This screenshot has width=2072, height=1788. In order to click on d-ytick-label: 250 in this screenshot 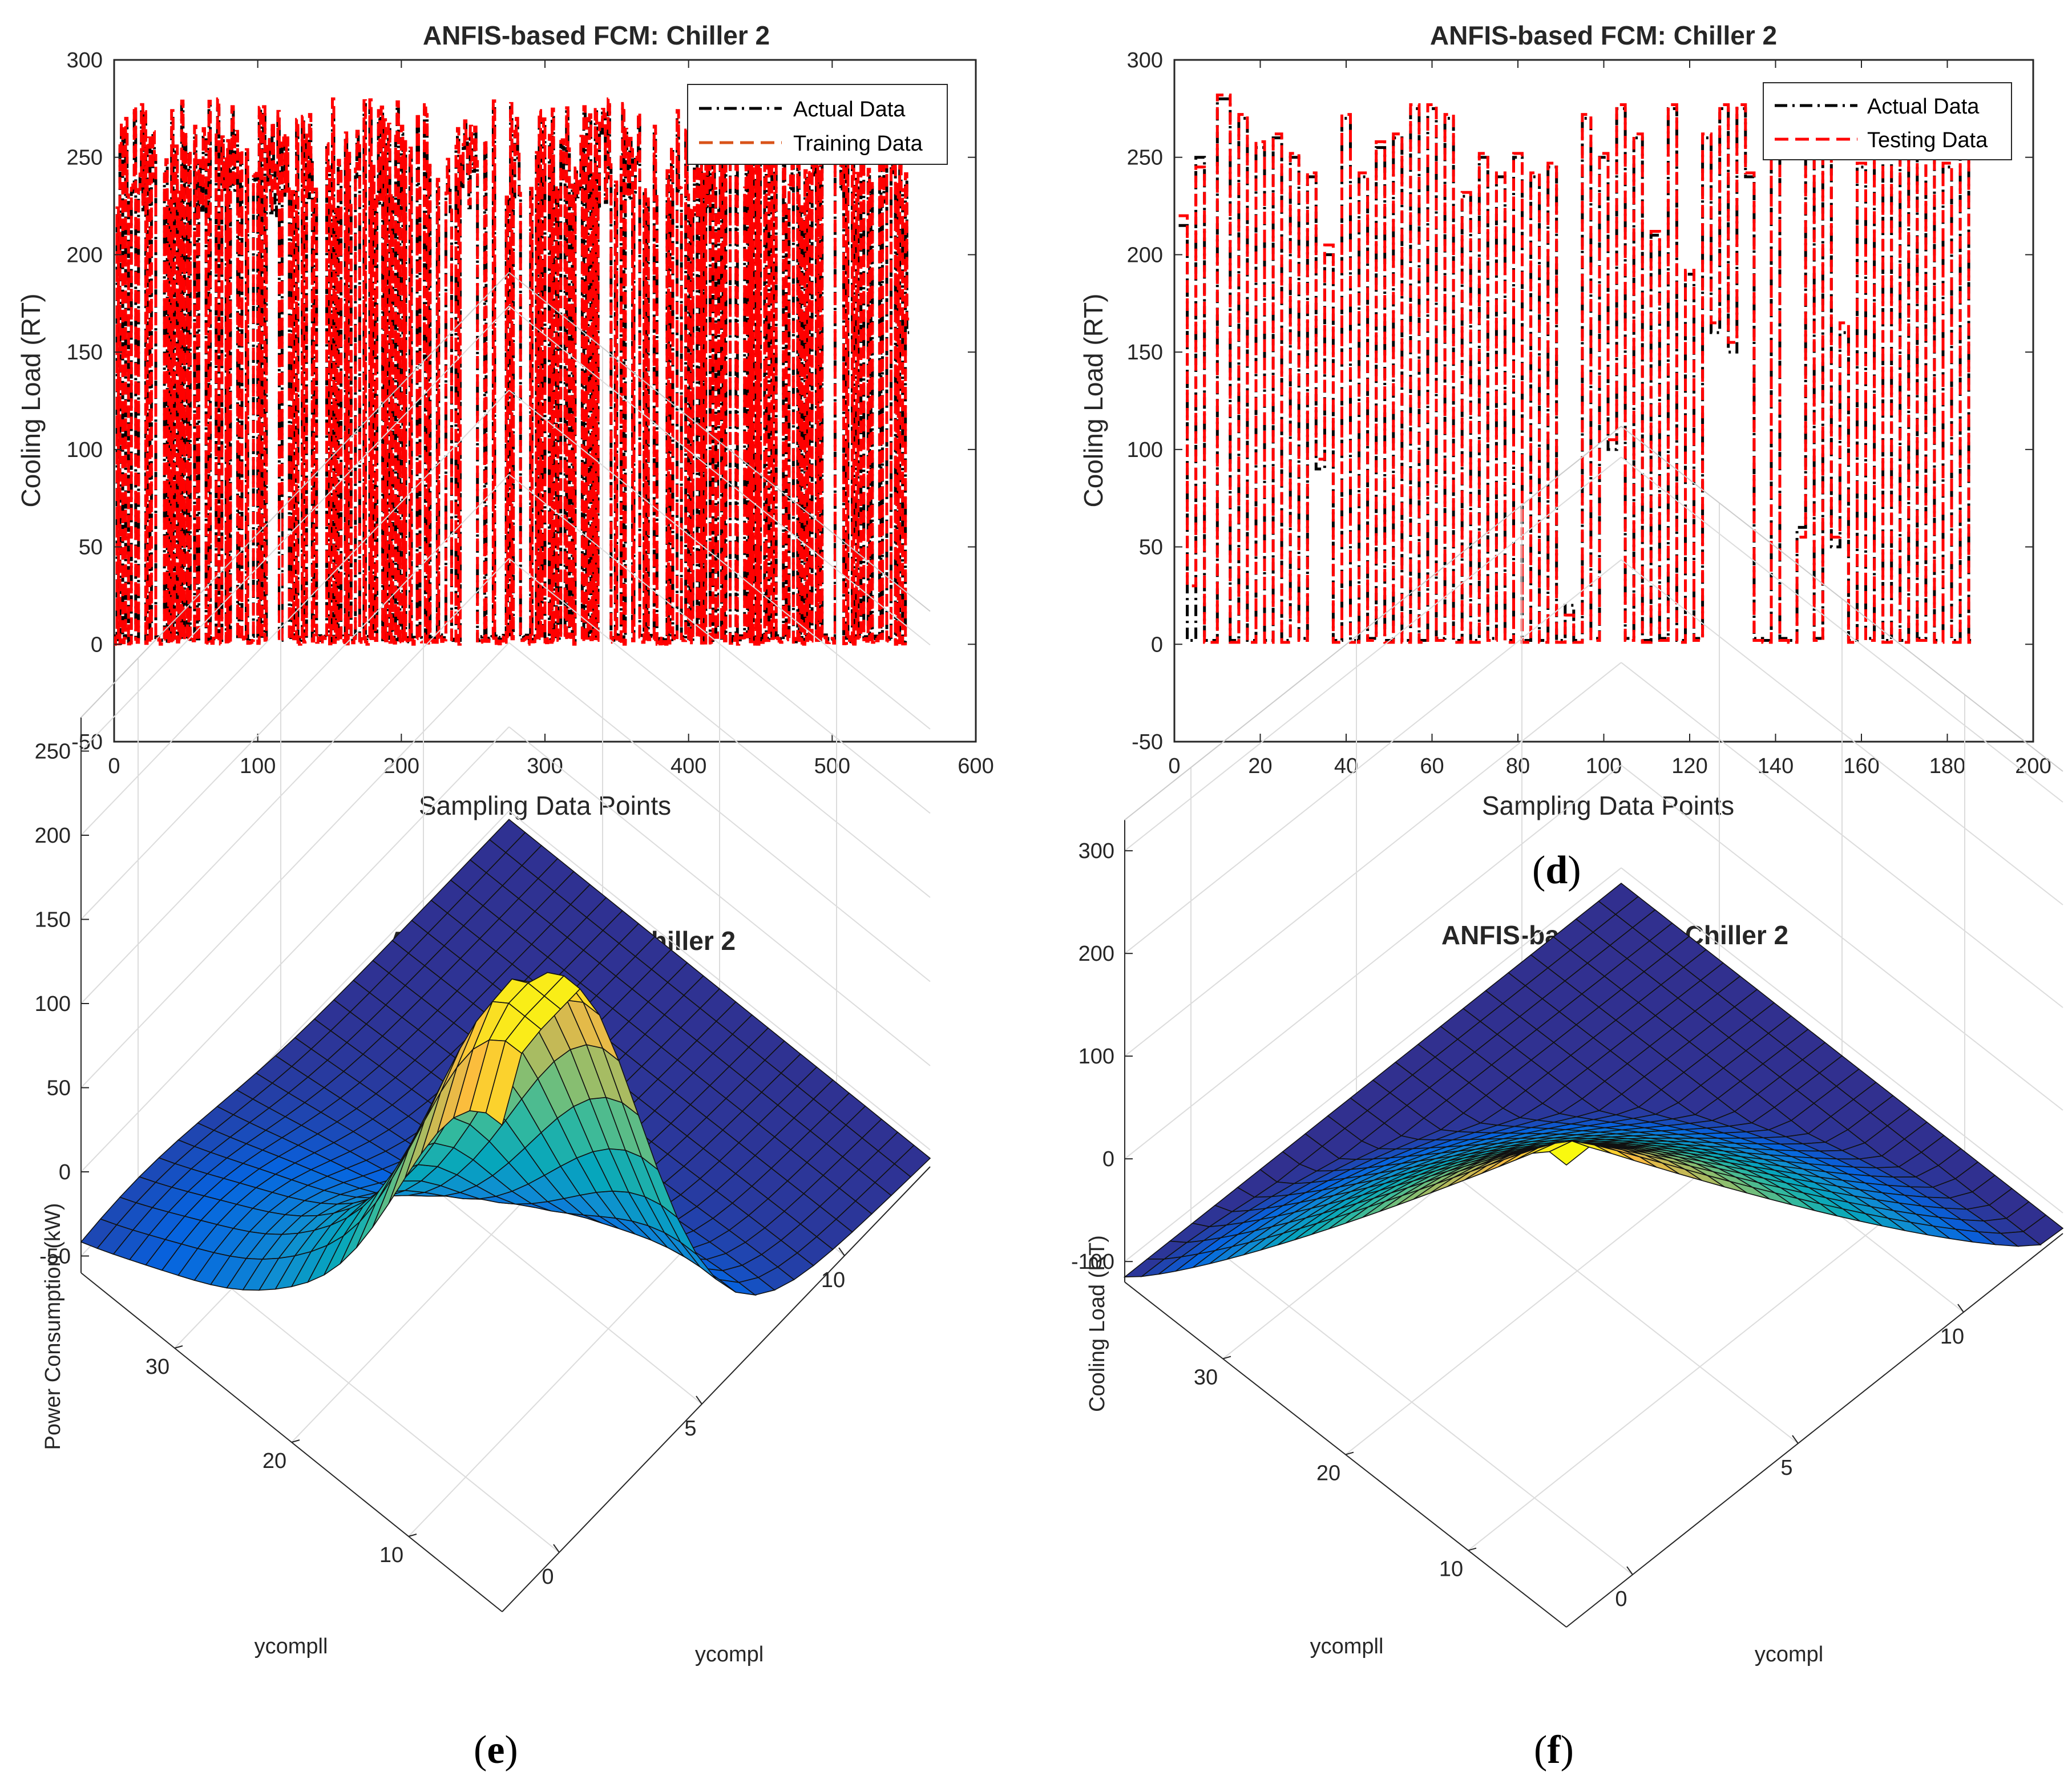, I will do `click(1145, 158)`.